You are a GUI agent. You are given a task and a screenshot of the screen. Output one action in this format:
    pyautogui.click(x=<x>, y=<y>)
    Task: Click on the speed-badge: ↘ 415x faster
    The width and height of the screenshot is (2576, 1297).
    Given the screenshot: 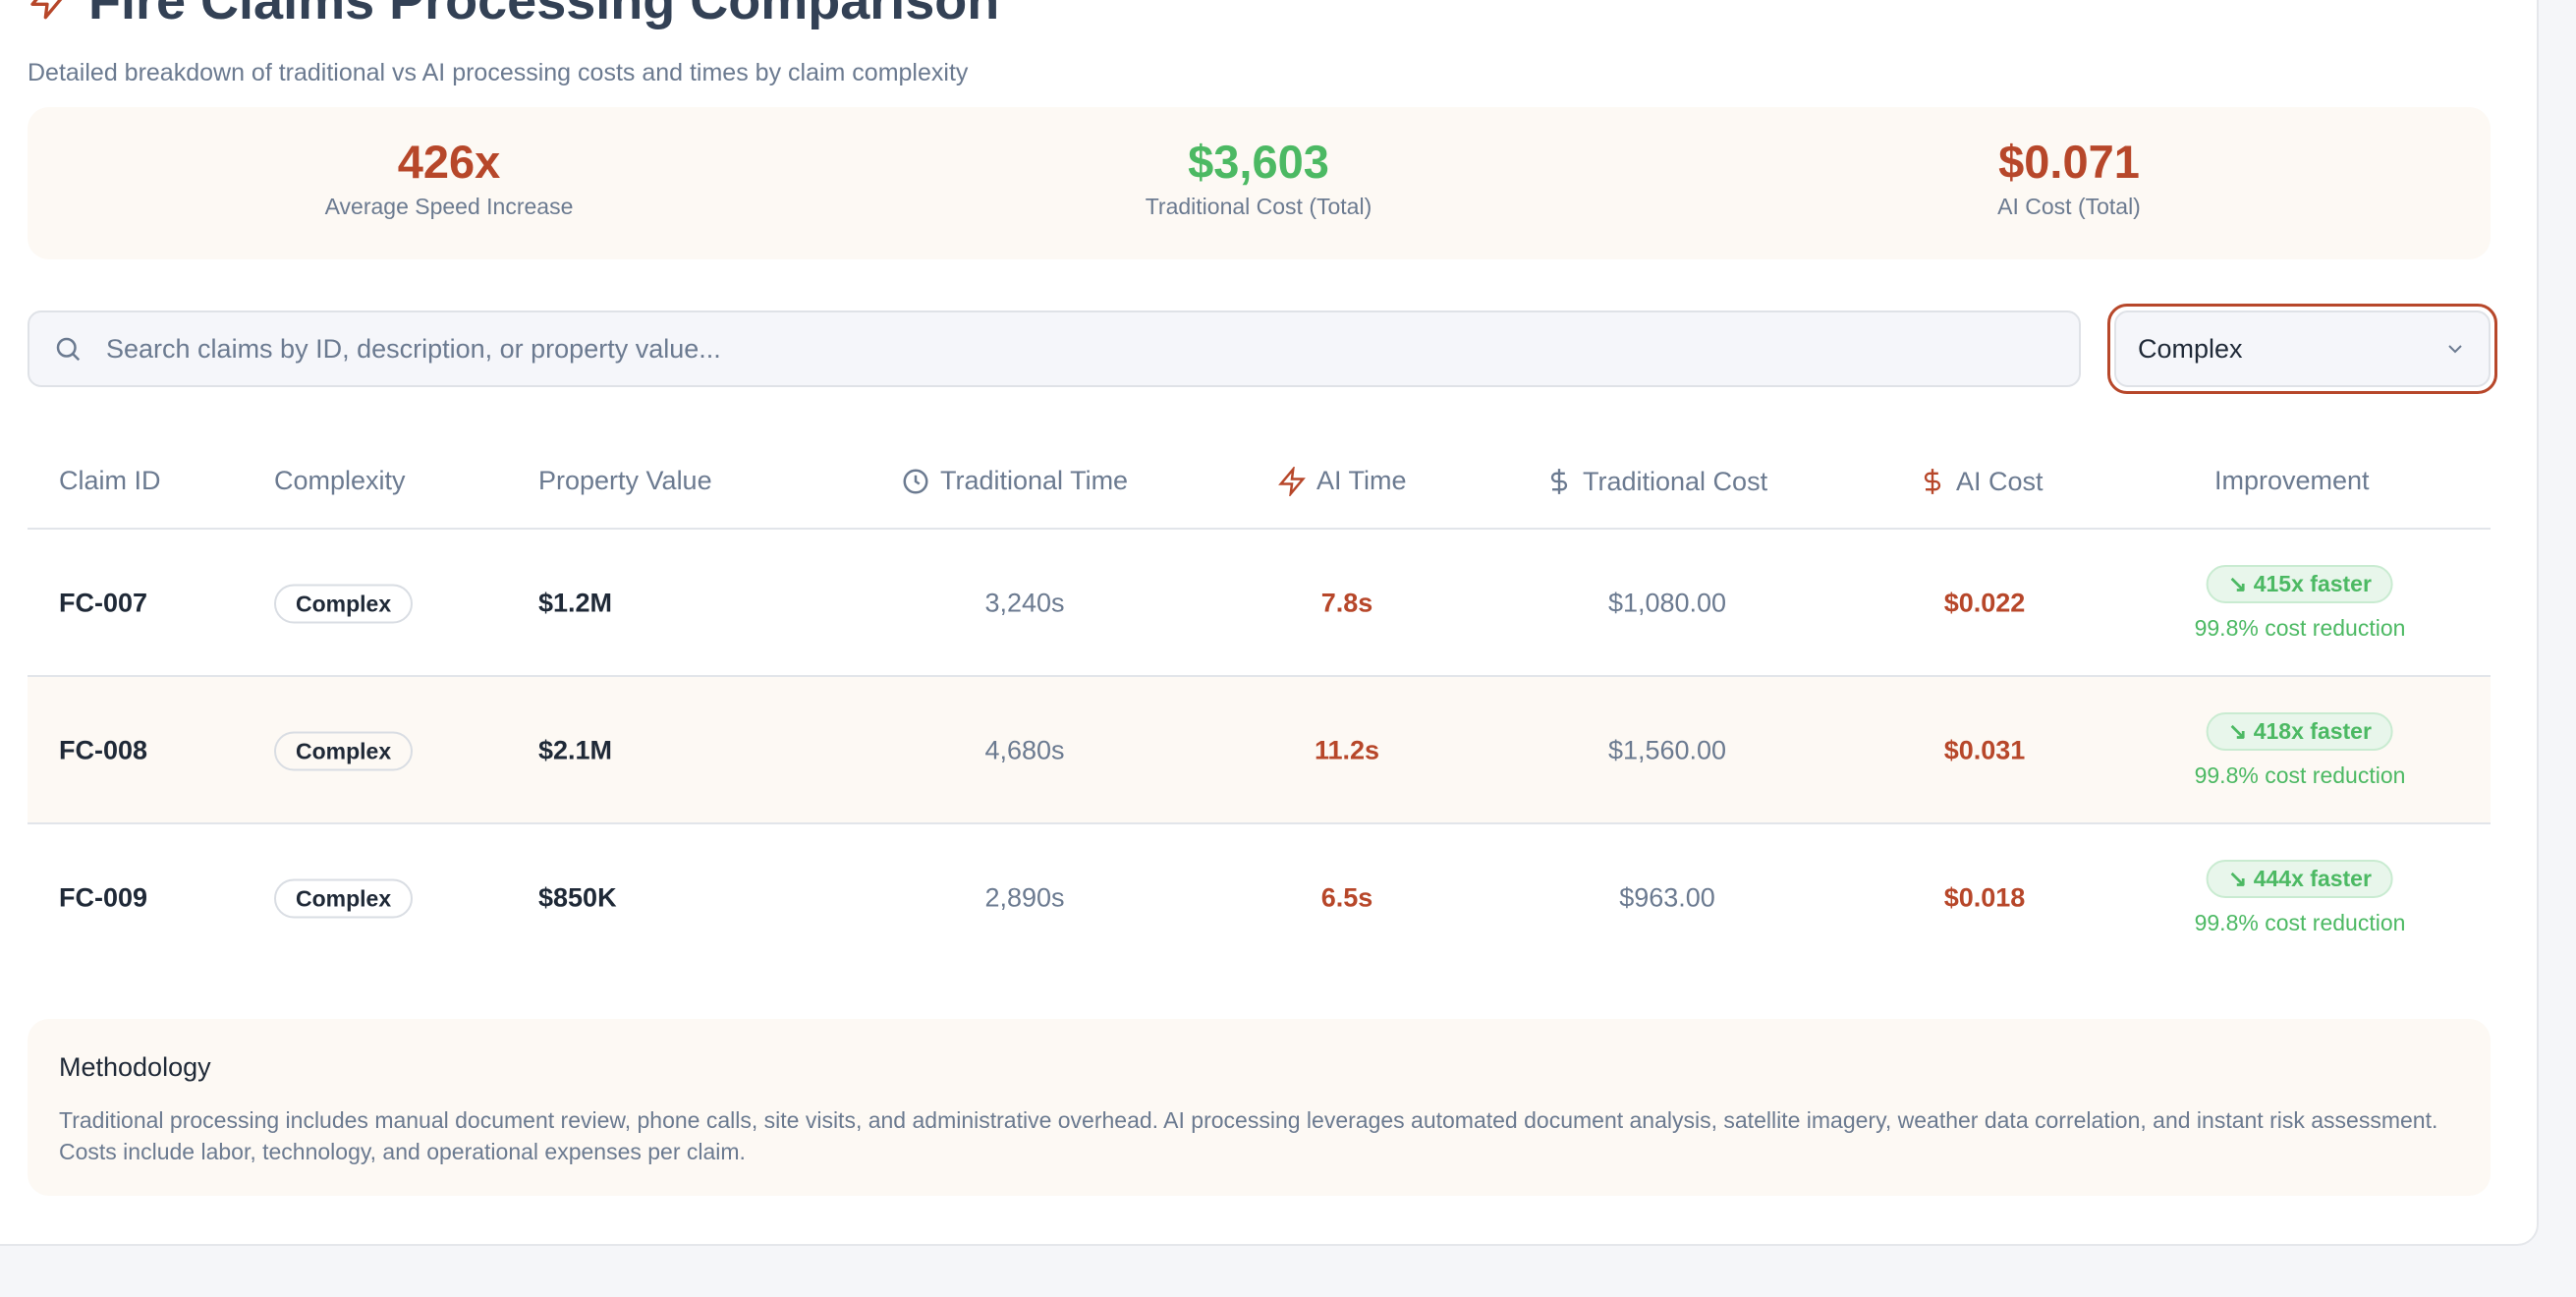 What is the action you would take?
    pyautogui.click(x=2300, y=583)
    